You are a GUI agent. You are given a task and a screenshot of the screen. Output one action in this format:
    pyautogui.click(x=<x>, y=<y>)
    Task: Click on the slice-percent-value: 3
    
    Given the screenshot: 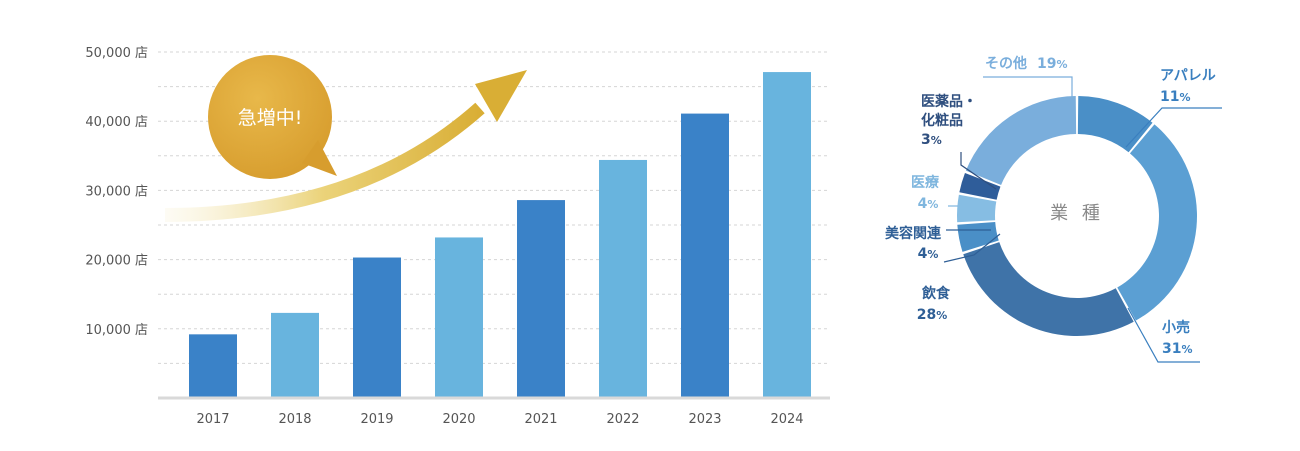 What is the action you would take?
    pyautogui.click(x=926, y=140)
    